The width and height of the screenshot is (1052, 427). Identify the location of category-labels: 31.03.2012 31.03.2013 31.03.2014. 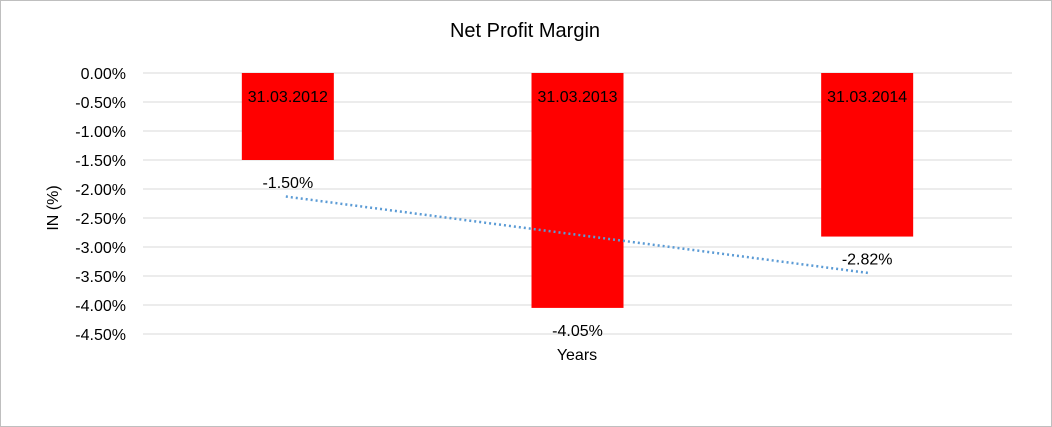
(578, 97).